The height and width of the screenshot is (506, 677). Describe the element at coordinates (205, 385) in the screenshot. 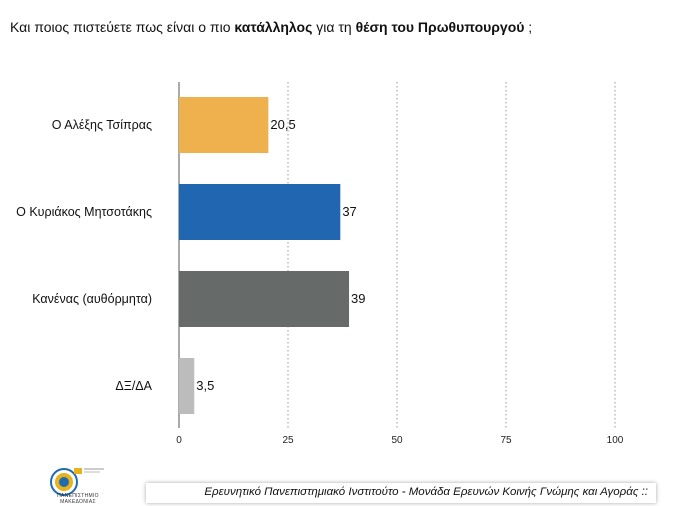

I see `value-label-3: 3,5` at that location.